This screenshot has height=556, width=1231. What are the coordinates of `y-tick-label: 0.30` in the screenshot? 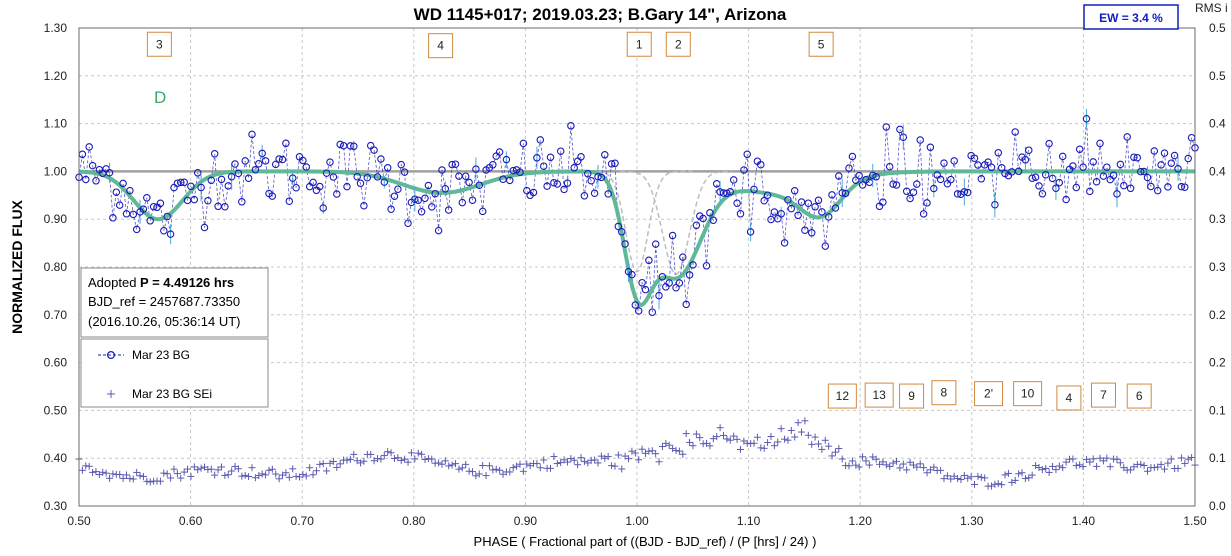 It's located at (56, 506).